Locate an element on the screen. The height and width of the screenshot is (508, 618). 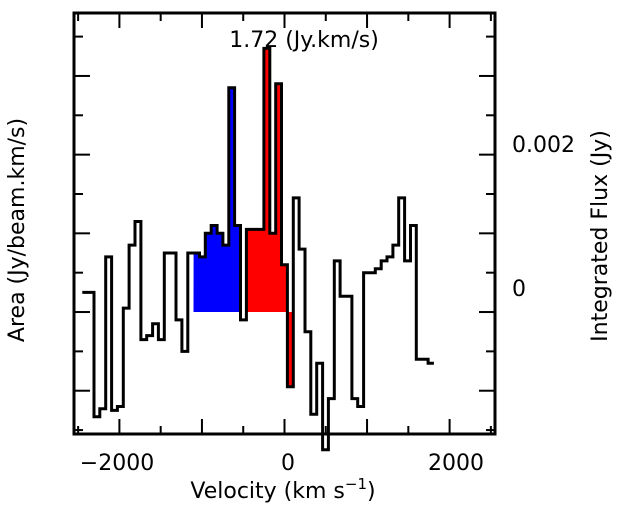
x-axis-label: Velocity (km s−1) is located at coordinates (282, 489).